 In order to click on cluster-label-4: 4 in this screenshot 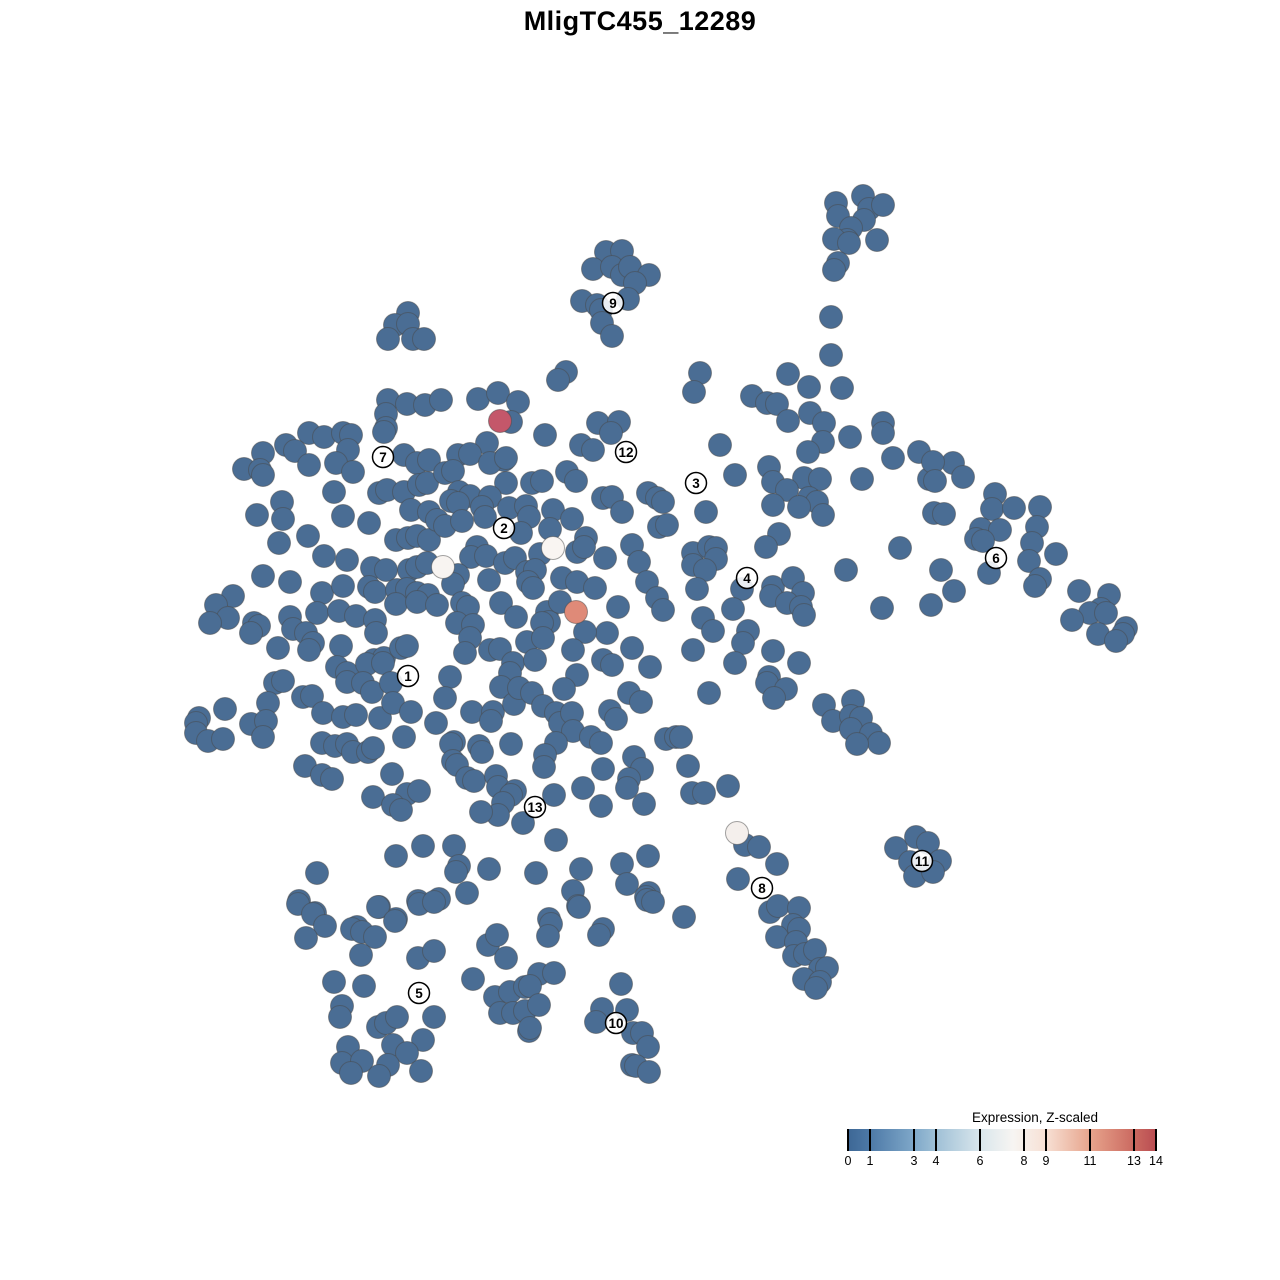, I will do `click(747, 578)`.